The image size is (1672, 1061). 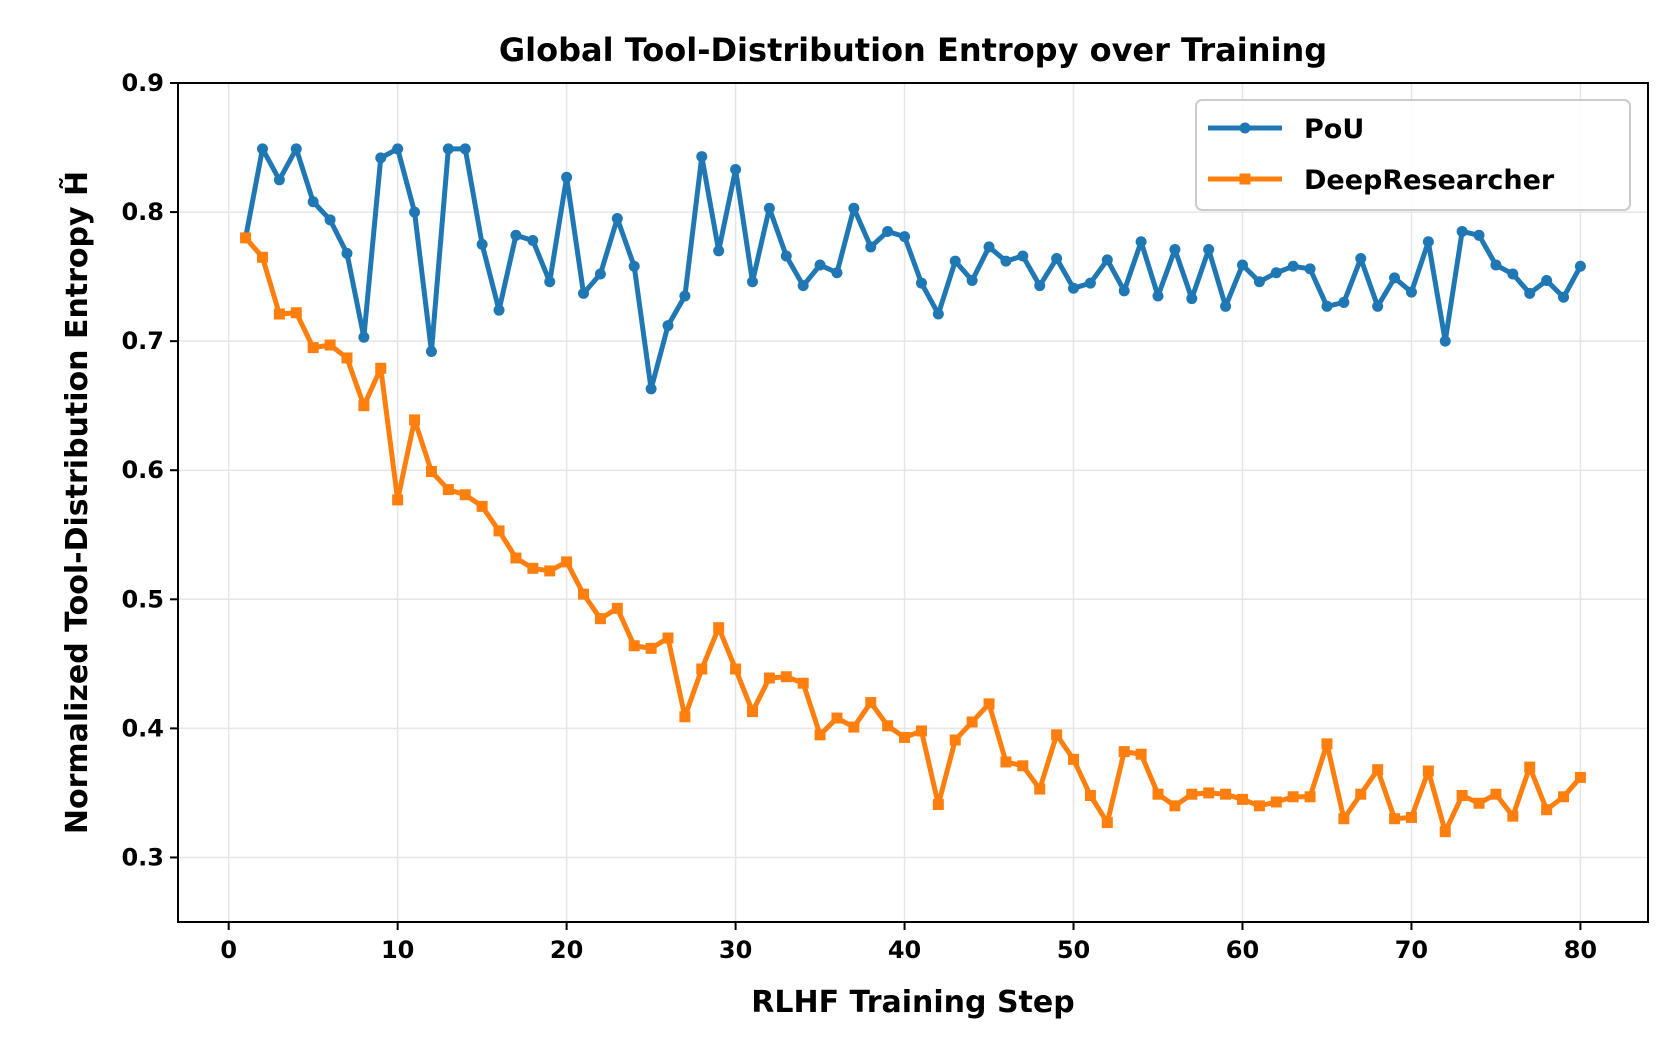 I want to click on x-tick-label: 40, so click(x=904, y=950).